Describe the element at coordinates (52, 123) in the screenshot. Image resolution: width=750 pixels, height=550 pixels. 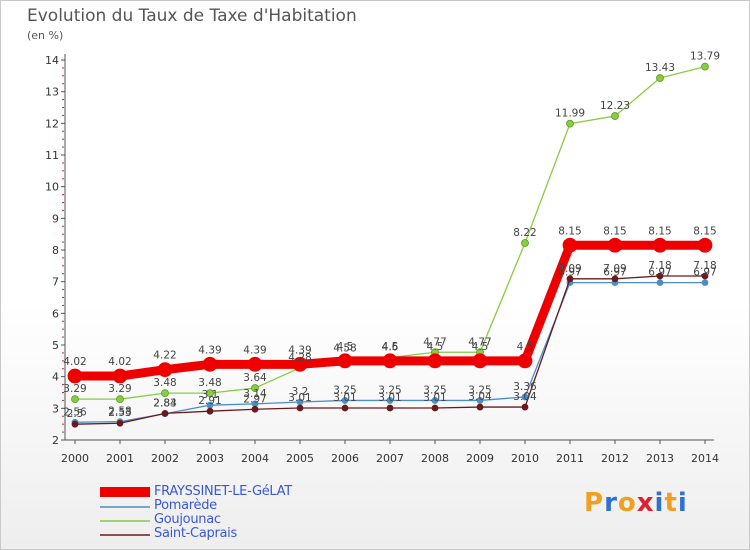
I see `y-tick-label: 12` at that location.